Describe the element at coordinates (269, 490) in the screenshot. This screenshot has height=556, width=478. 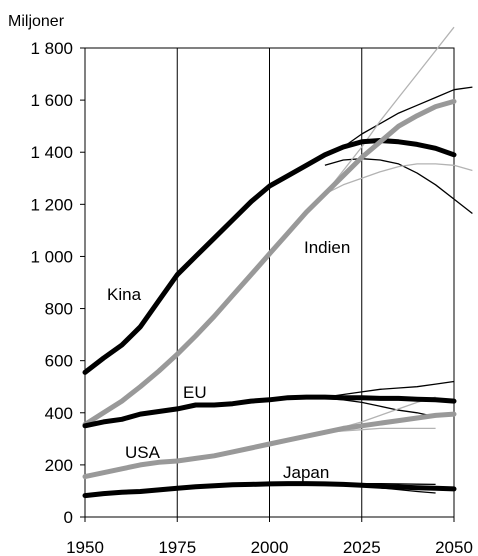
I see `series-line-japan` at that location.